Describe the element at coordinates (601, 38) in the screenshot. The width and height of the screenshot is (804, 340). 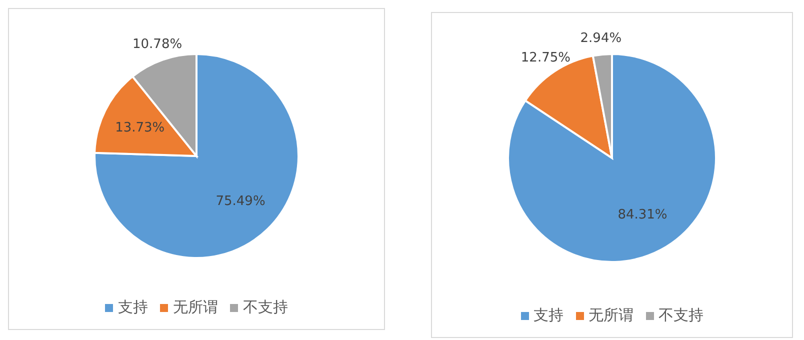
I see `data-label: 2.94%` at that location.